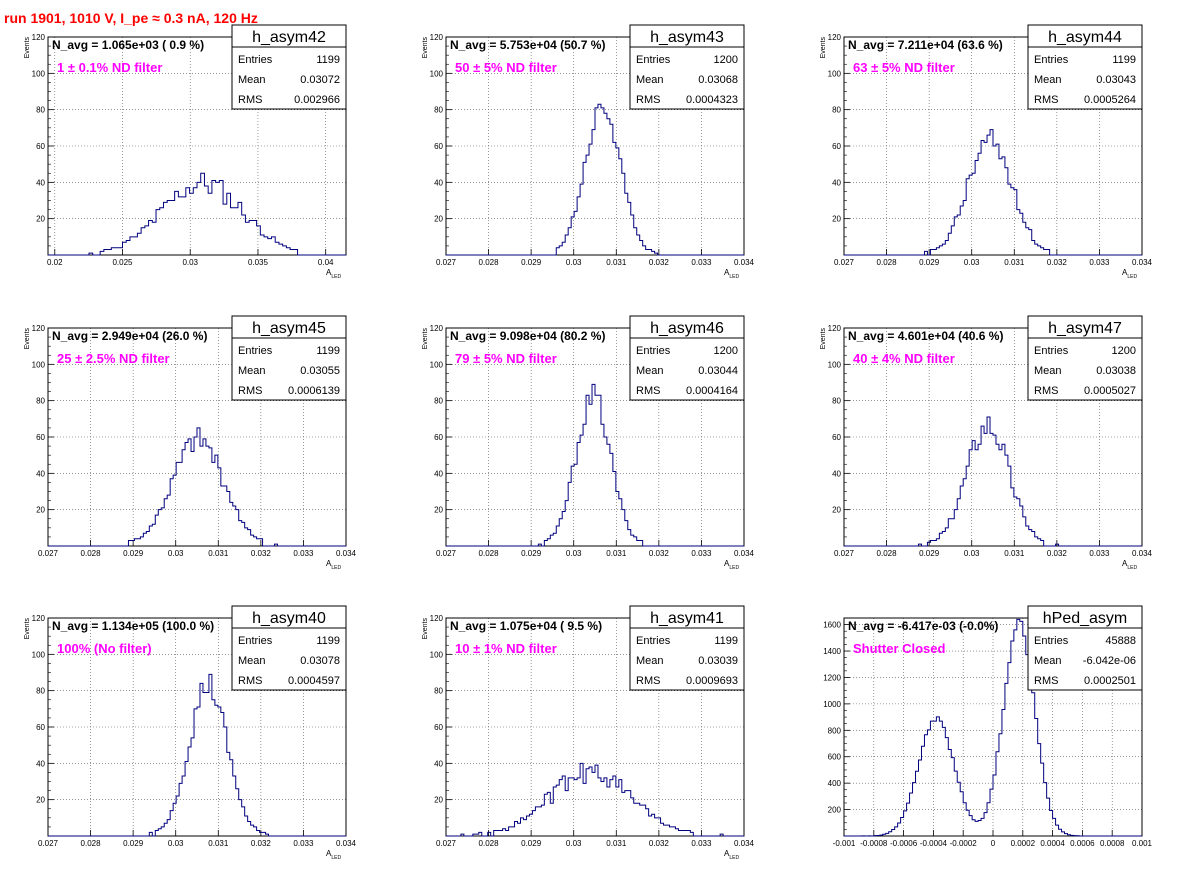 The image size is (1196, 872). Describe the element at coordinates (55, 262) in the screenshot. I see `x-tick-label: 0.02` at that location.